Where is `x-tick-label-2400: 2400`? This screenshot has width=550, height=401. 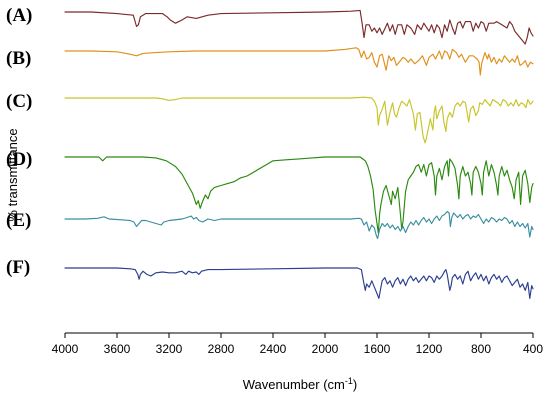
x-tick-label-2400: 2400 is located at coordinates (273, 349).